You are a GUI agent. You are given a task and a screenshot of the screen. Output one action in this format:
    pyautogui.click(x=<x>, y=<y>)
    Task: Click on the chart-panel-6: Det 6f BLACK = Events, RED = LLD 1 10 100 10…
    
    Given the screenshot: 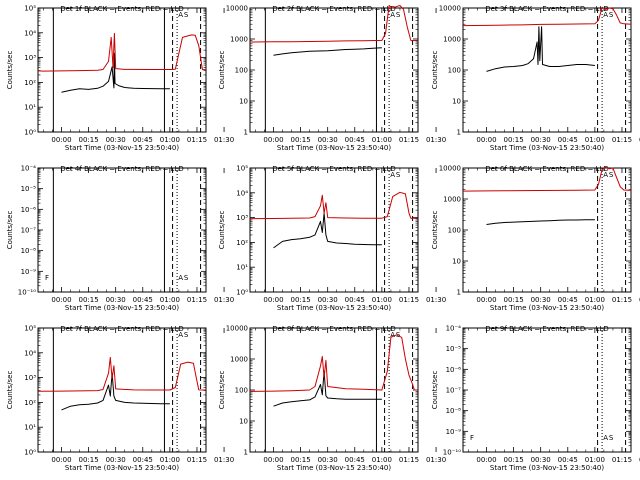 What is the action you would take?
    pyautogui.click(x=535, y=239)
    